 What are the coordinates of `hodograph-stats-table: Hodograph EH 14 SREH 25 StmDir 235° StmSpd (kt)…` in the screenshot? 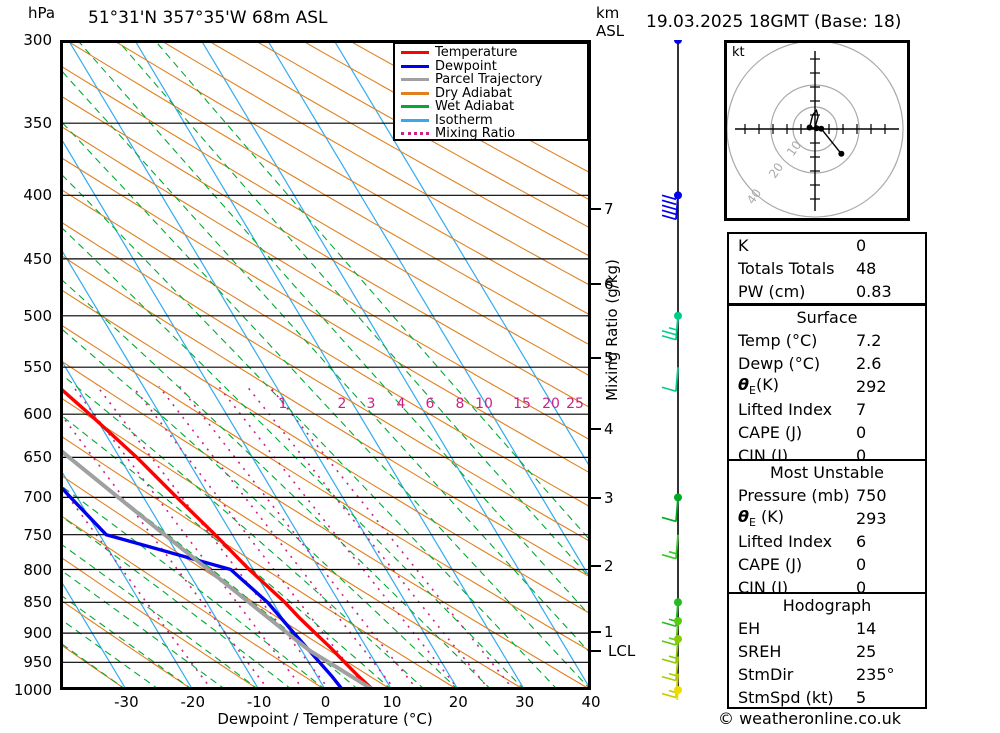 It's located at (827, 650).